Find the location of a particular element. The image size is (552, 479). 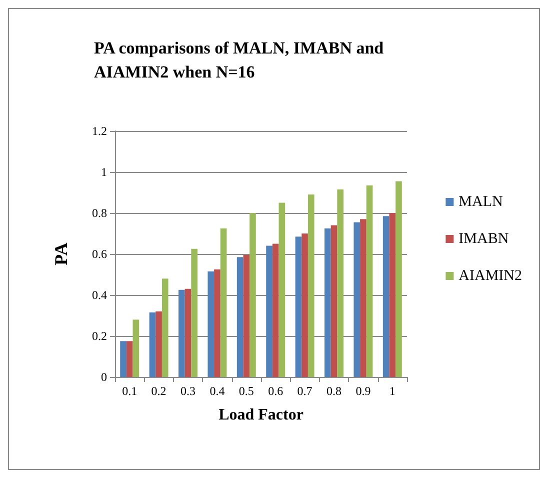

y-tick-label: 1.2 is located at coordinates (99, 131).